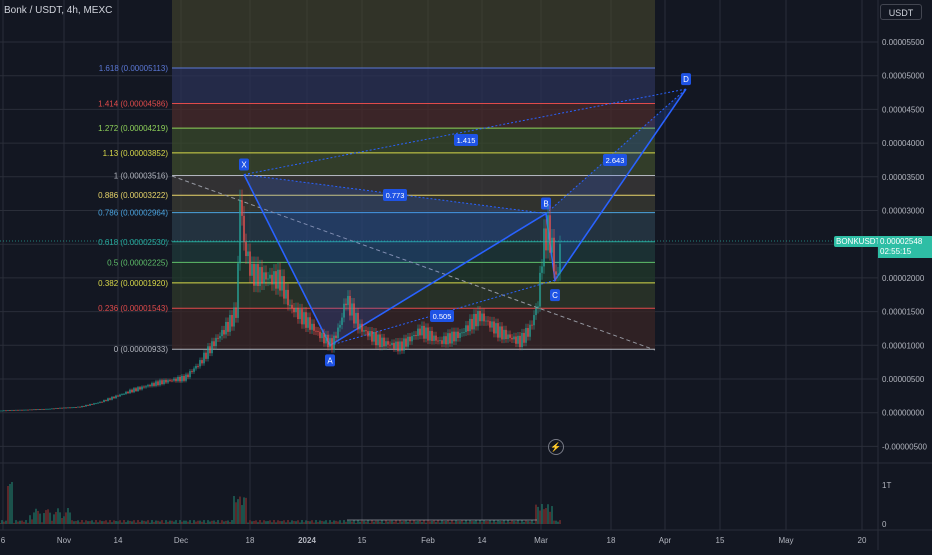 This screenshot has height=555, width=932. Describe the element at coordinates (546, 203) in the screenshot. I see `pattern-point-b: B` at that location.